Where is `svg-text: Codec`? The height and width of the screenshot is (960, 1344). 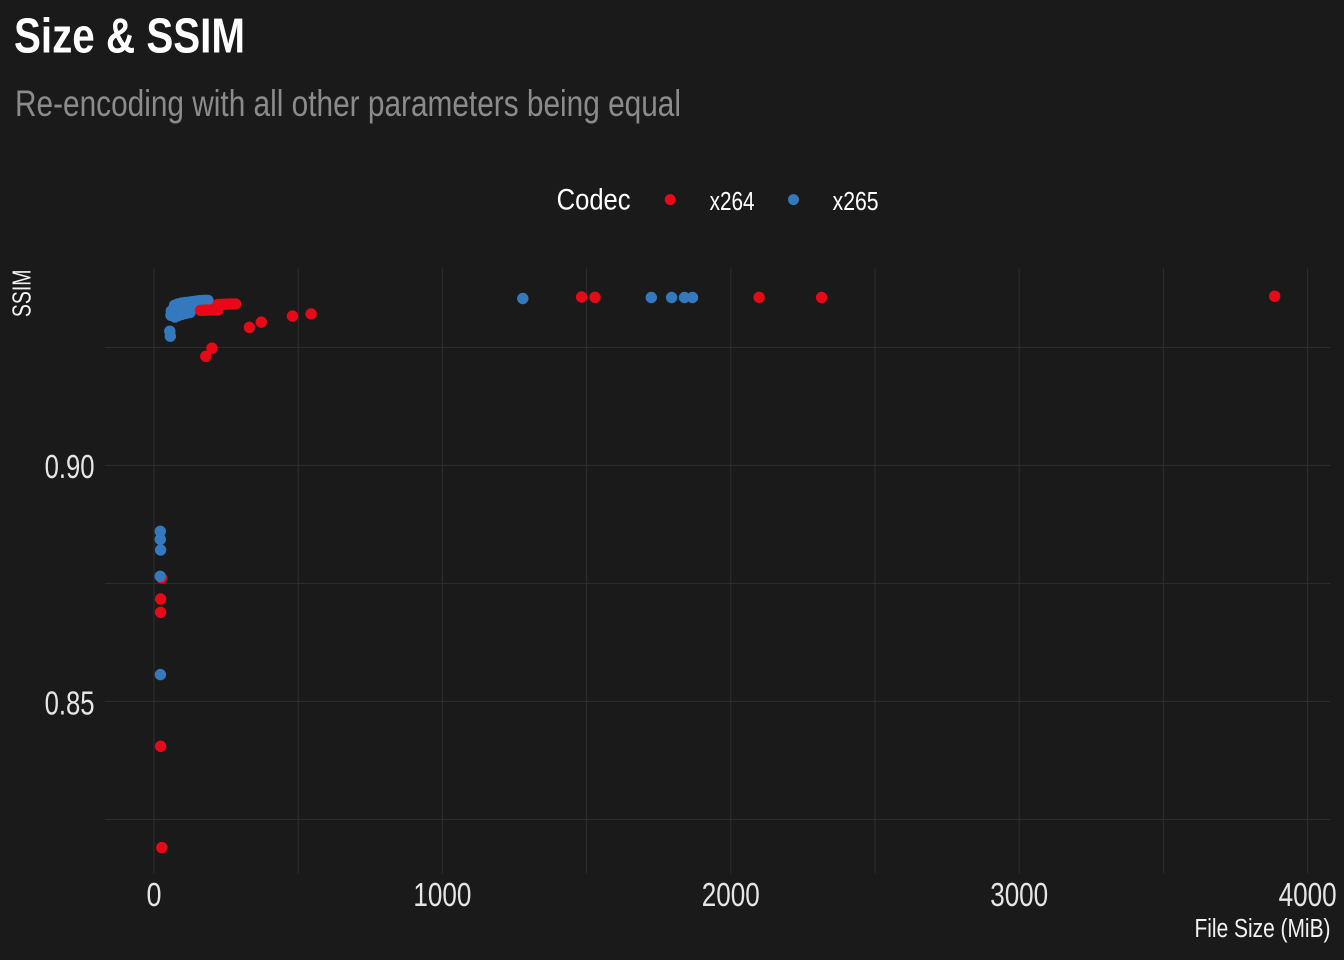
svg-text: Codec is located at coordinates (594, 200).